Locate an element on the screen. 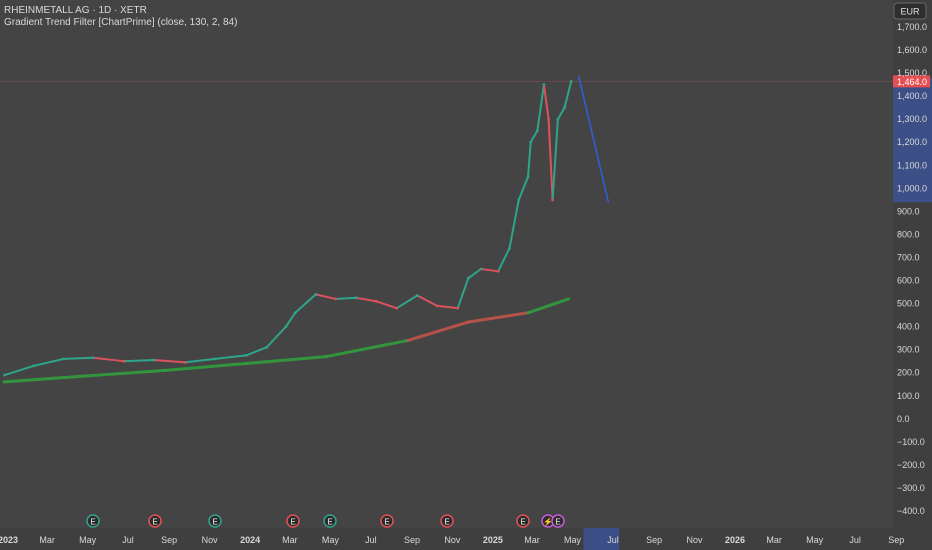 The height and width of the screenshot is (550, 932). y-tick-label: 1,100.0 is located at coordinates (912, 165).